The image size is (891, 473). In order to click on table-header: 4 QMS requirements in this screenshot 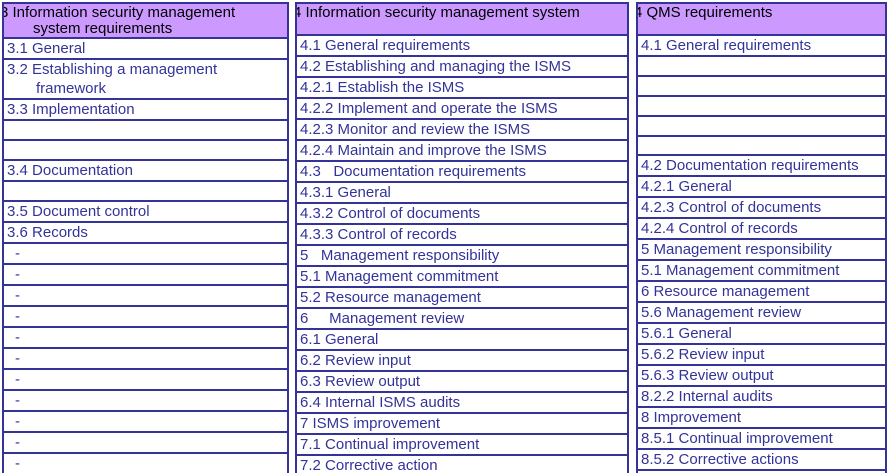, I will do `click(761, 19)`.